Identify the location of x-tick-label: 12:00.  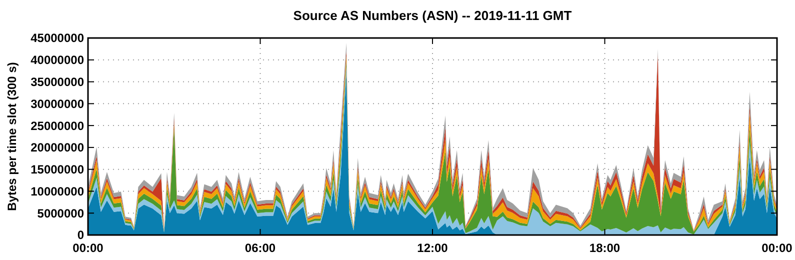
(432, 248).